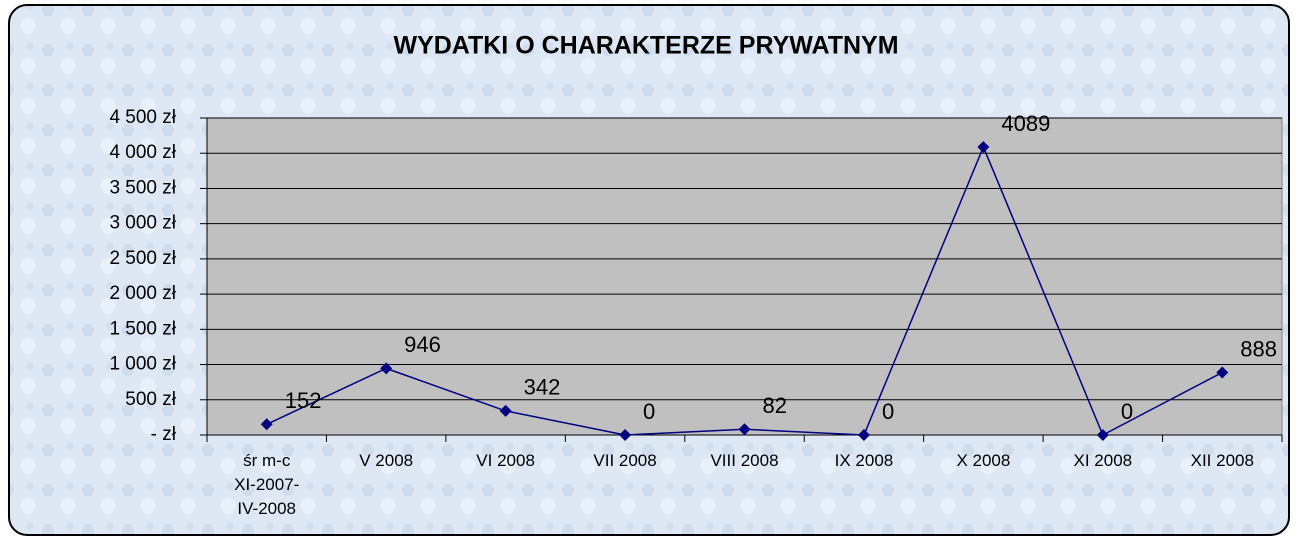 The width and height of the screenshot is (1298, 540). I want to click on x-tick-label: V 2008, so click(386, 460).